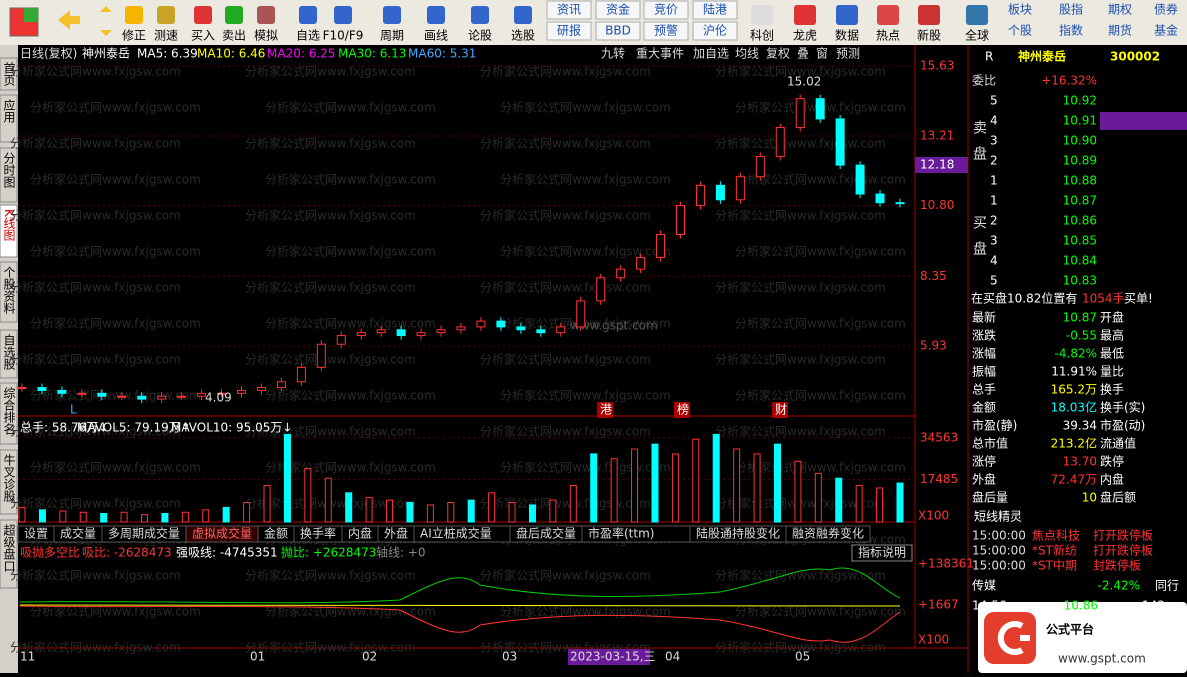 The height and width of the screenshot is (677, 1187). What do you see at coordinates (234, 36) in the screenshot?
I see `toolbar-button: 卖出` at bounding box center [234, 36].